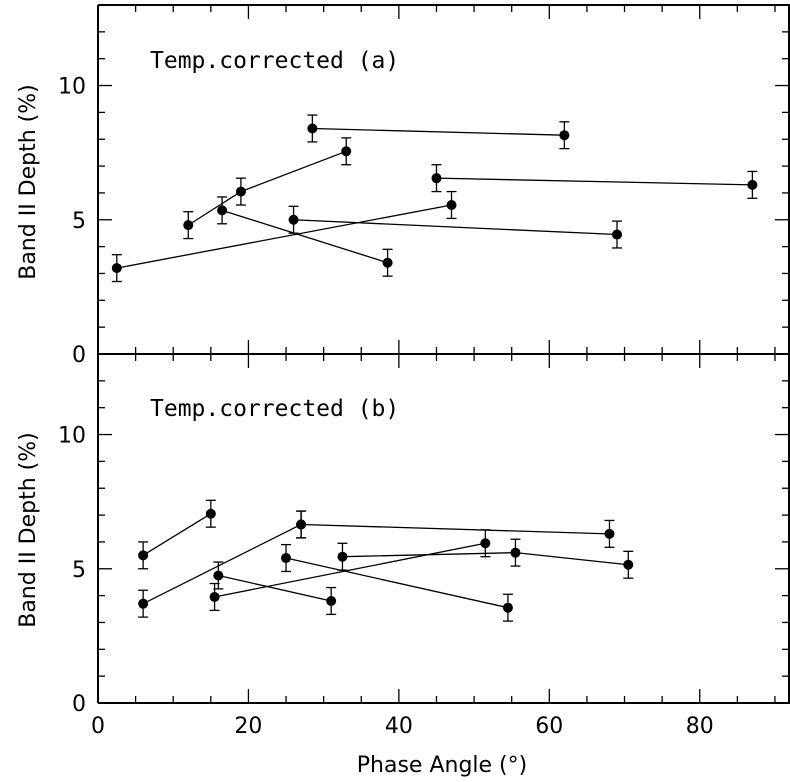 The width and height of the screenshot is (790, 782). I want to click on panel-a-y-tick-label: 10, so click(72, 87).